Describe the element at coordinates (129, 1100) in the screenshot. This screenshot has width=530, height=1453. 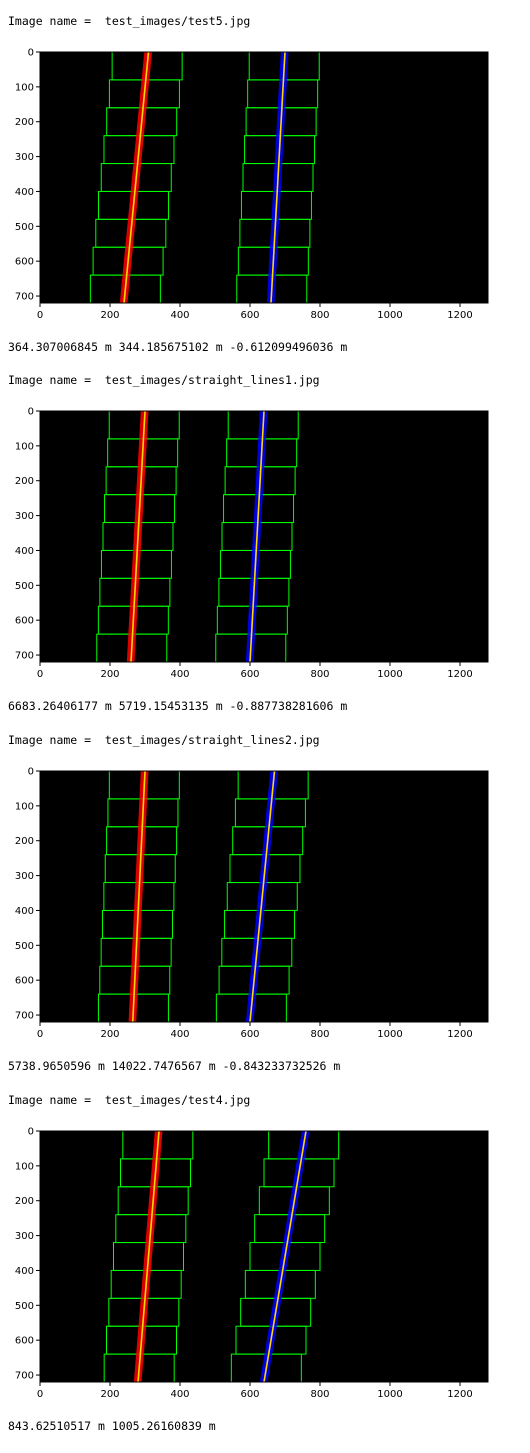
I see `image-name-line: Image name = test_images/test4.jpg` at that location.